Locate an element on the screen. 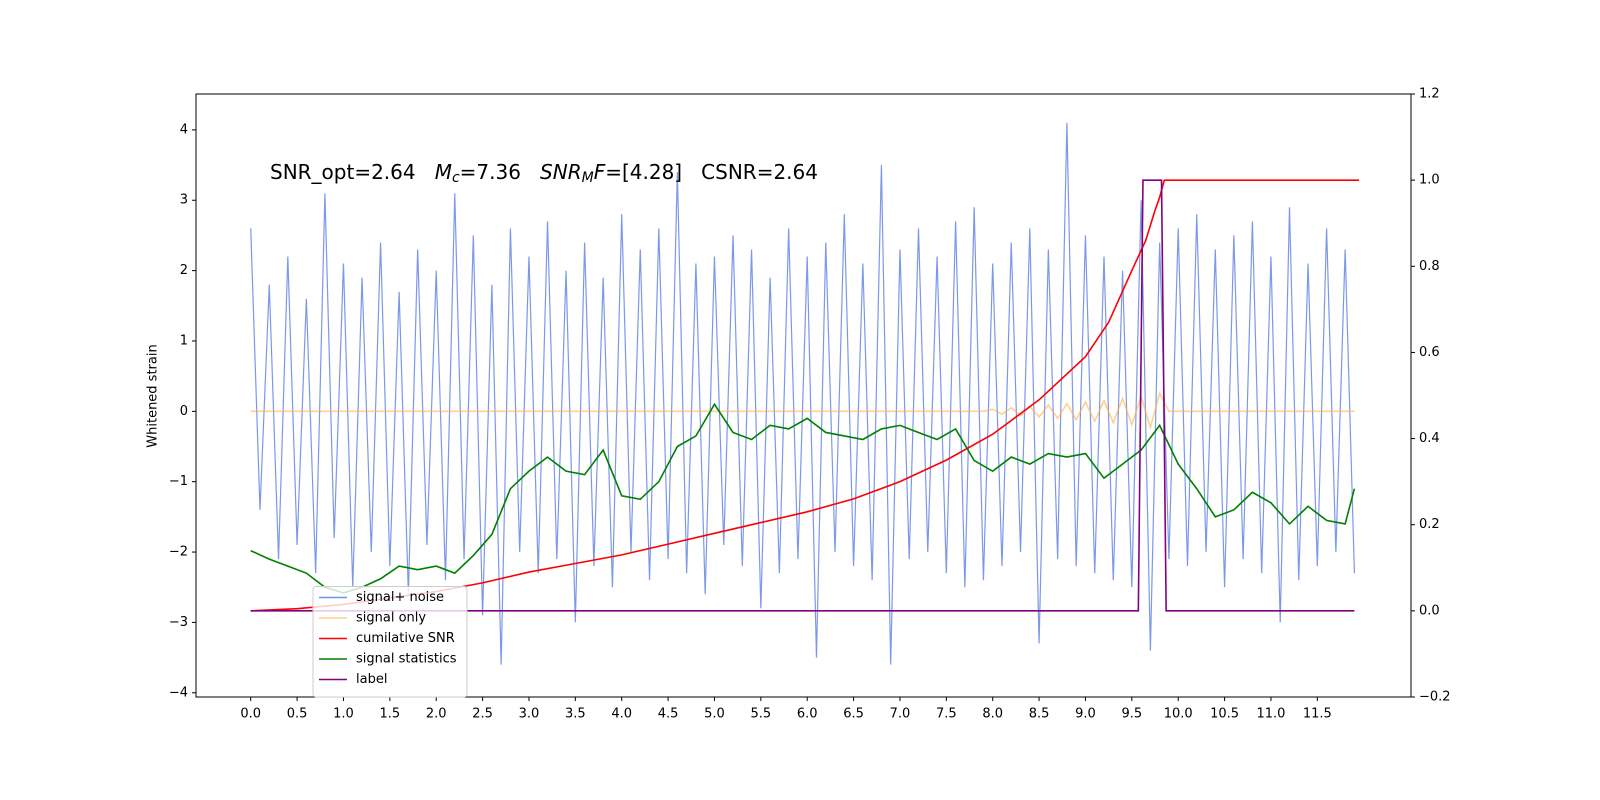 The width and height of the screenshot is (1600, 800). legend-box is located at coordinates (390, 642).